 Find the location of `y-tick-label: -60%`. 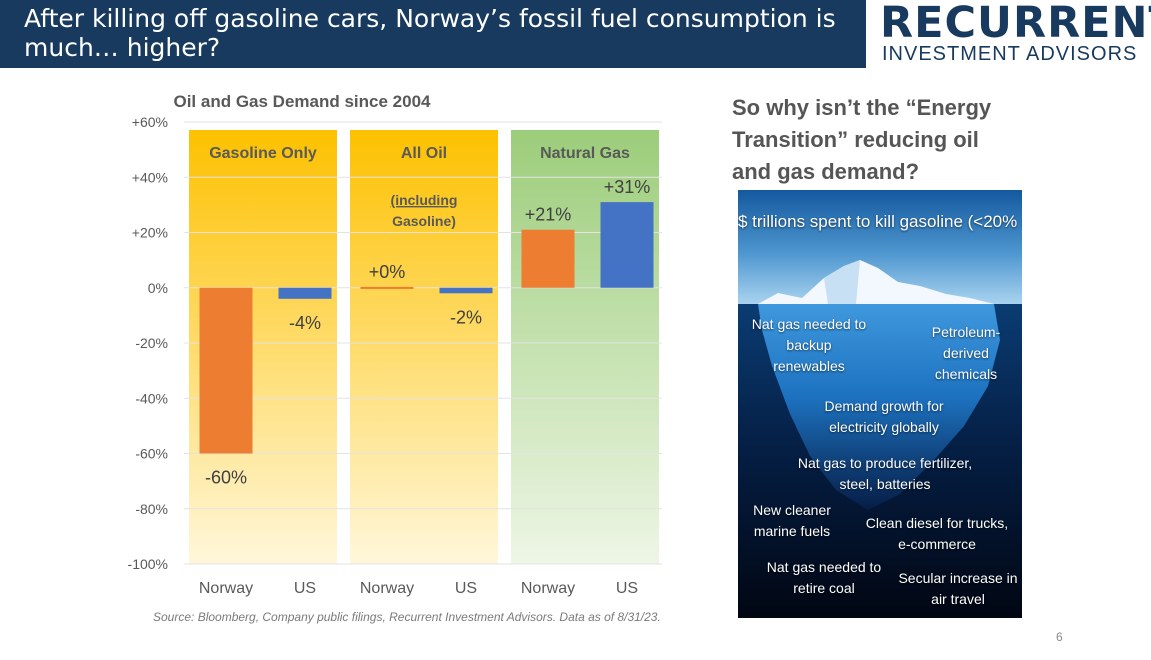

y-tick-label: -60% is located at coordinates (151, 454).